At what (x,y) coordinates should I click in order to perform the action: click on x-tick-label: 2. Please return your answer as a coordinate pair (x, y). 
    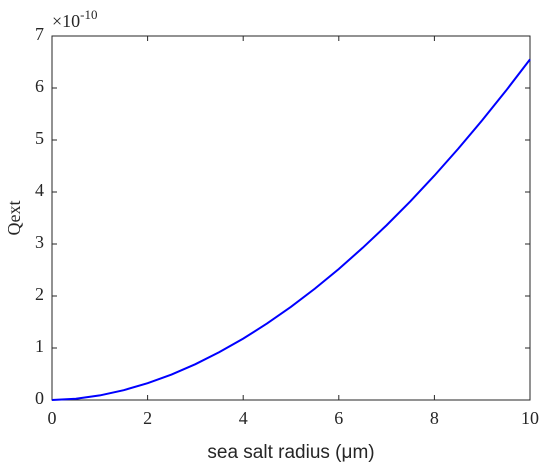
    Looking at the image, I should click on (147, 418).